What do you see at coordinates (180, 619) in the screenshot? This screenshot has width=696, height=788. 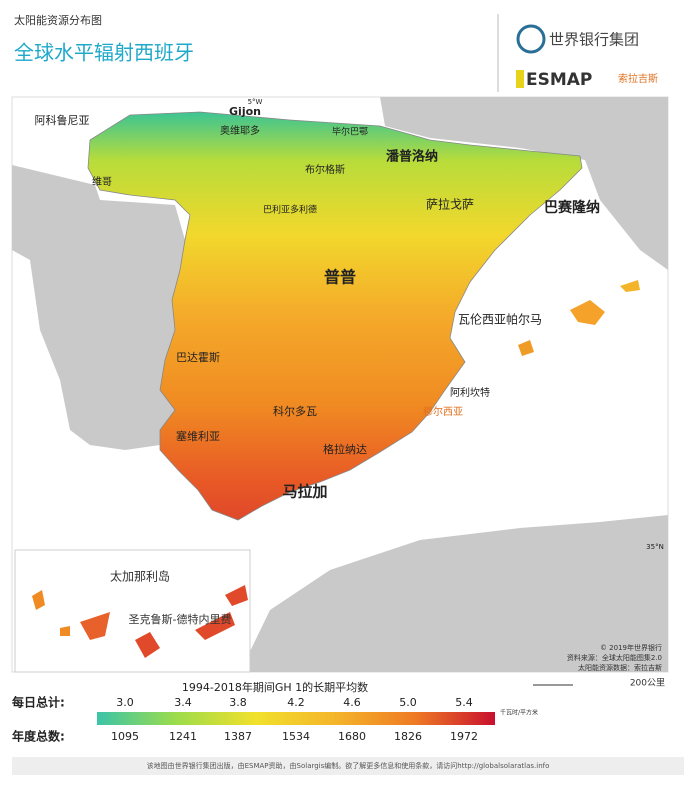 I see `inset-label: 圣克鲁斯-德特内里费` at bounding box center [180, 619].